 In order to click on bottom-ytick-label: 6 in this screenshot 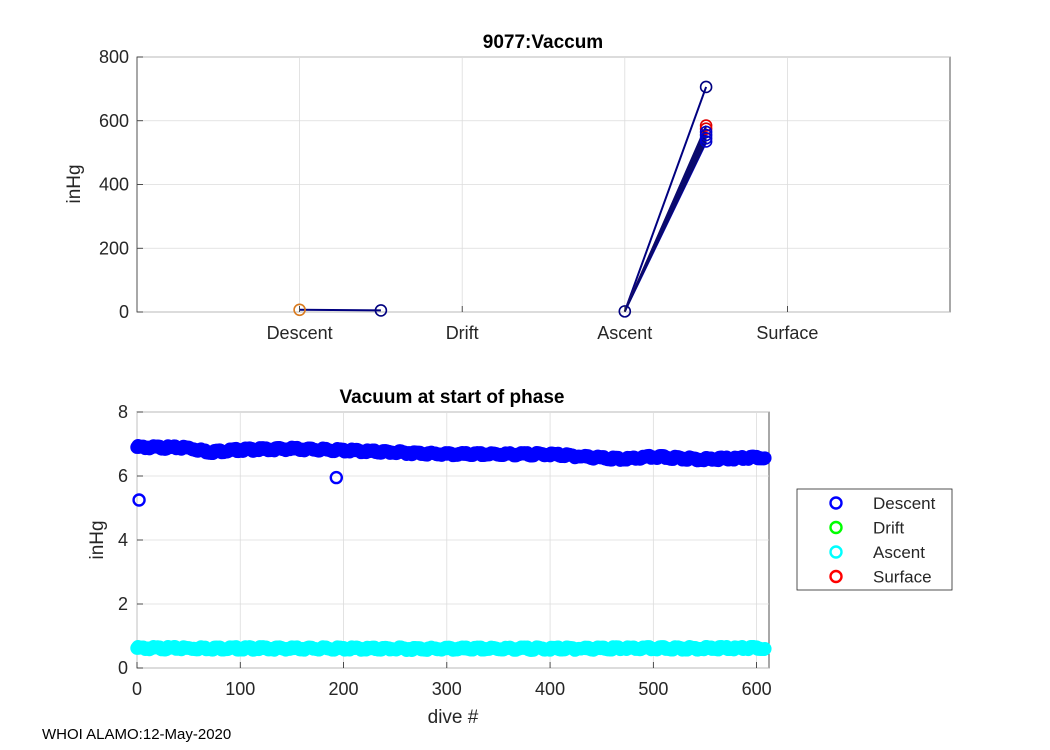, I will do `click(123, 476)`.